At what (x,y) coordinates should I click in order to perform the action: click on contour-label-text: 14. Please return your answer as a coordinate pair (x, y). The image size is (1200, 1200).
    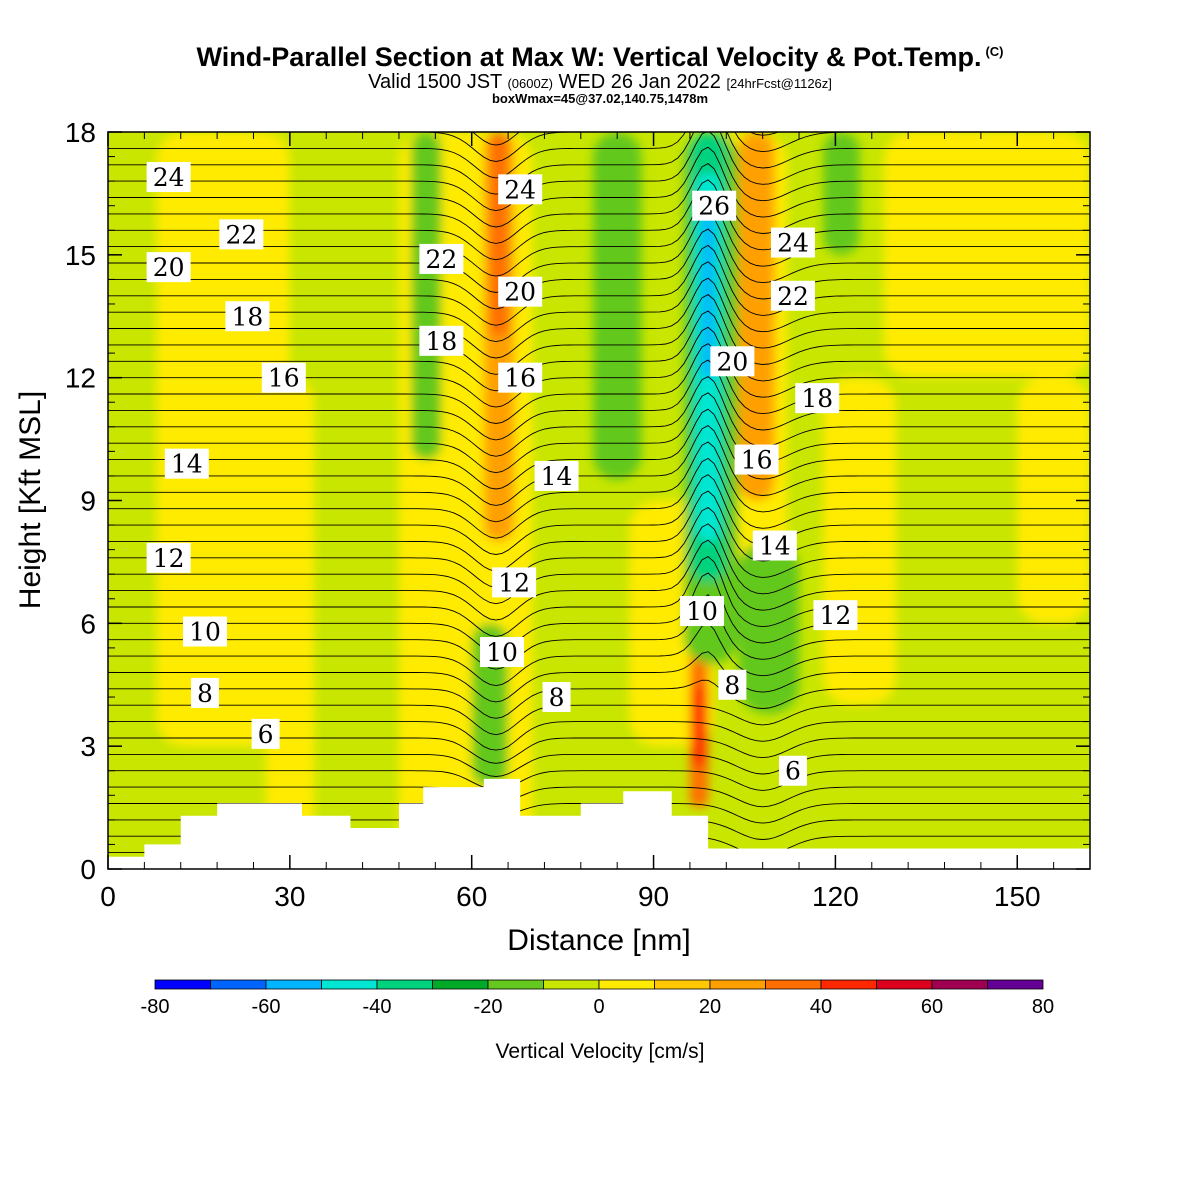
    Looking at the image, I should click on (775, 546).